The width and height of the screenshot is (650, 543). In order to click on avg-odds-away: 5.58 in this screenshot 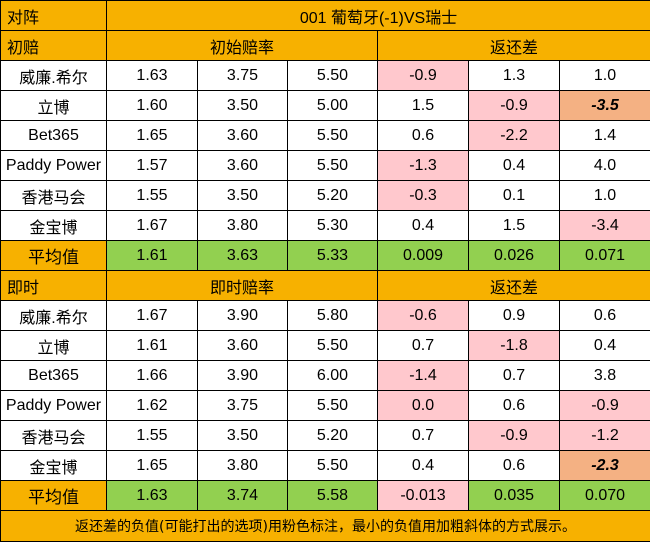, I will do `click(332, 495)`.